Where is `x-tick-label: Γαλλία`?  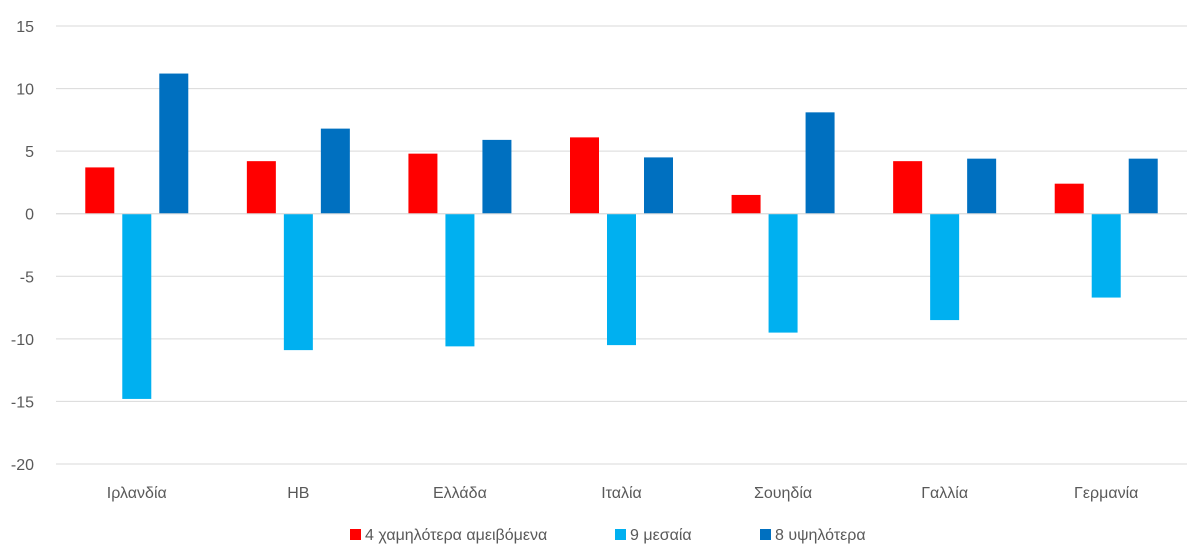
x-tick-label: Γαλλία is located at coordinates (944, 493).